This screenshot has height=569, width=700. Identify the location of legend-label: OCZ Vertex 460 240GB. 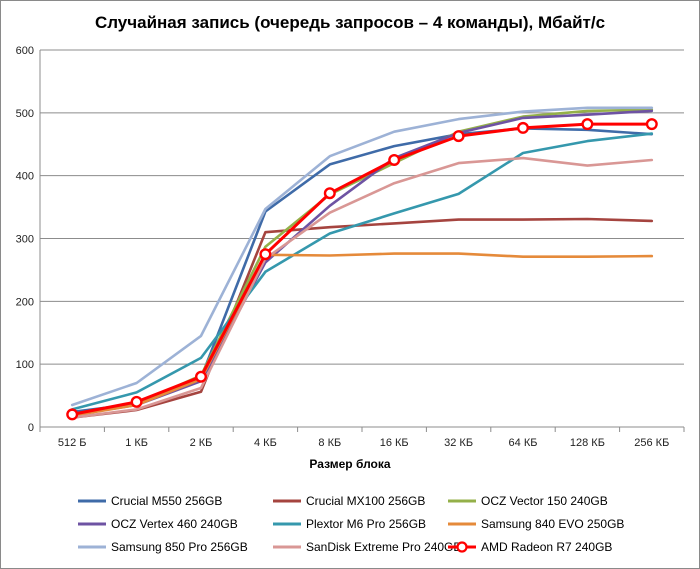
(174, 524).